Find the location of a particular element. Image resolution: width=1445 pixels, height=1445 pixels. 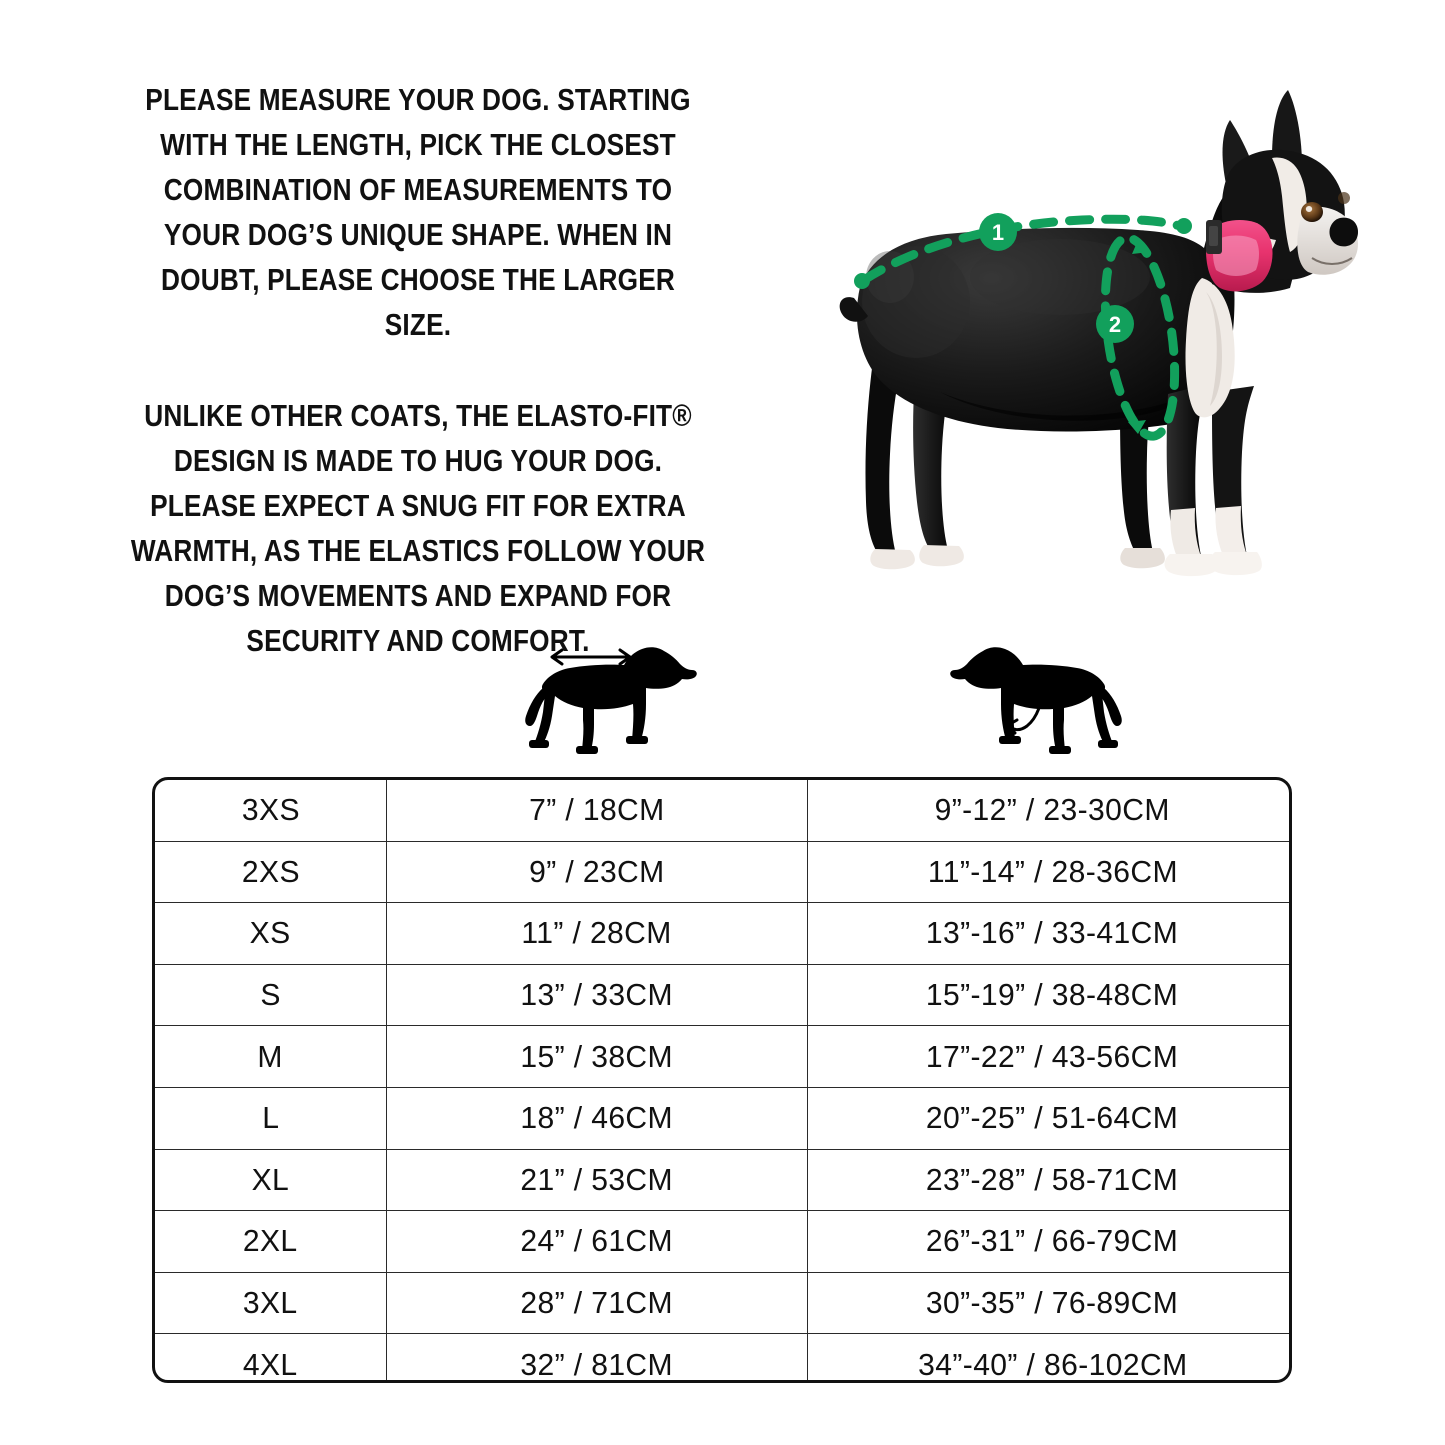

cell-size-text: 3XL is located at coordinates (270, 1303).